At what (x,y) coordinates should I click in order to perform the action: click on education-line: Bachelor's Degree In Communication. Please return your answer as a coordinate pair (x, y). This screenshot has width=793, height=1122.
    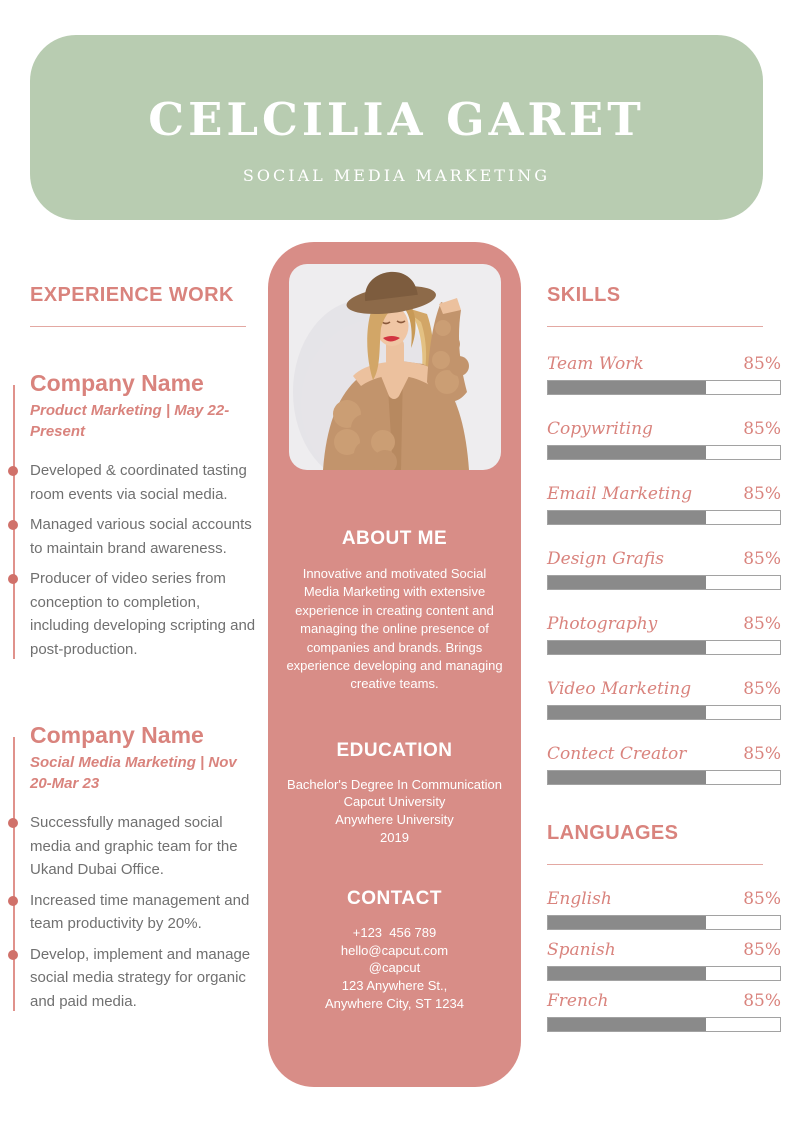
    Looking at the image, I should click on (394, 784).